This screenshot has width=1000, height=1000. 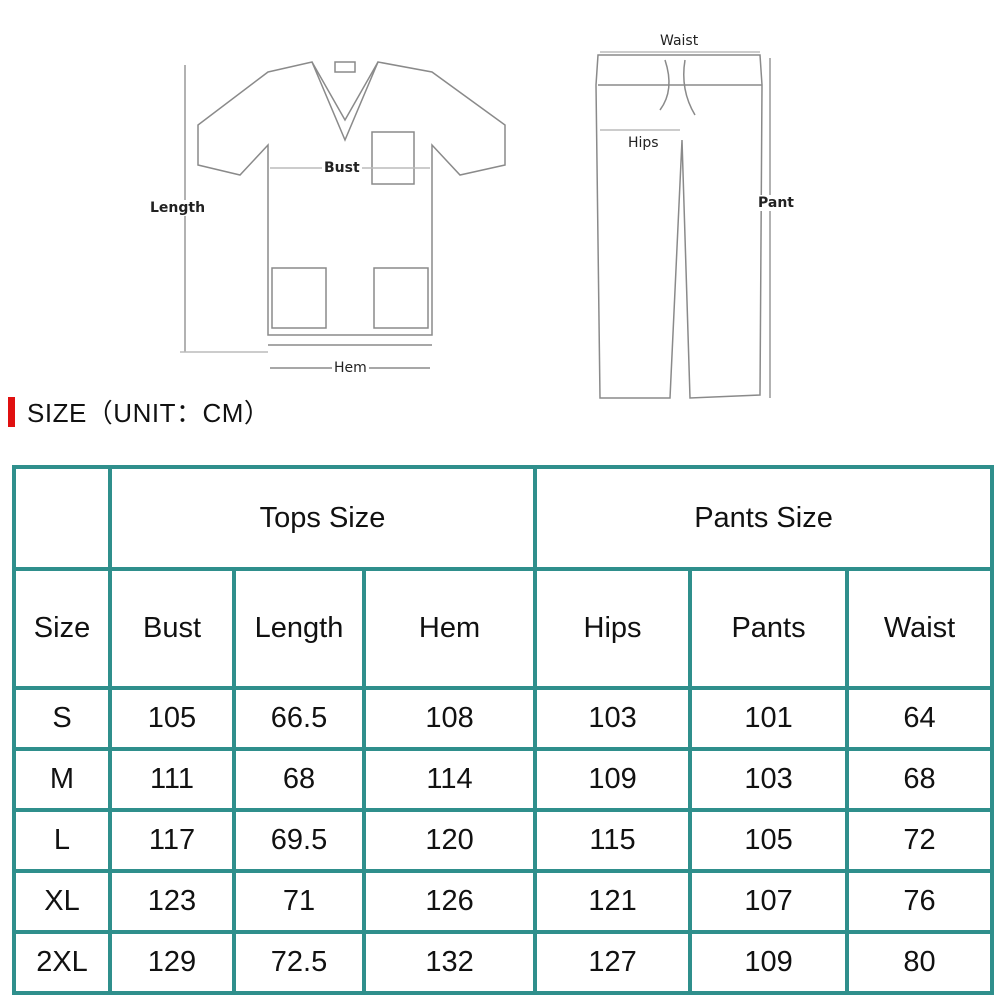 What do you see at coordinates (769, 779) in the screenshot?
I see `cell-pants: 103` at bounding box center [769, 779].